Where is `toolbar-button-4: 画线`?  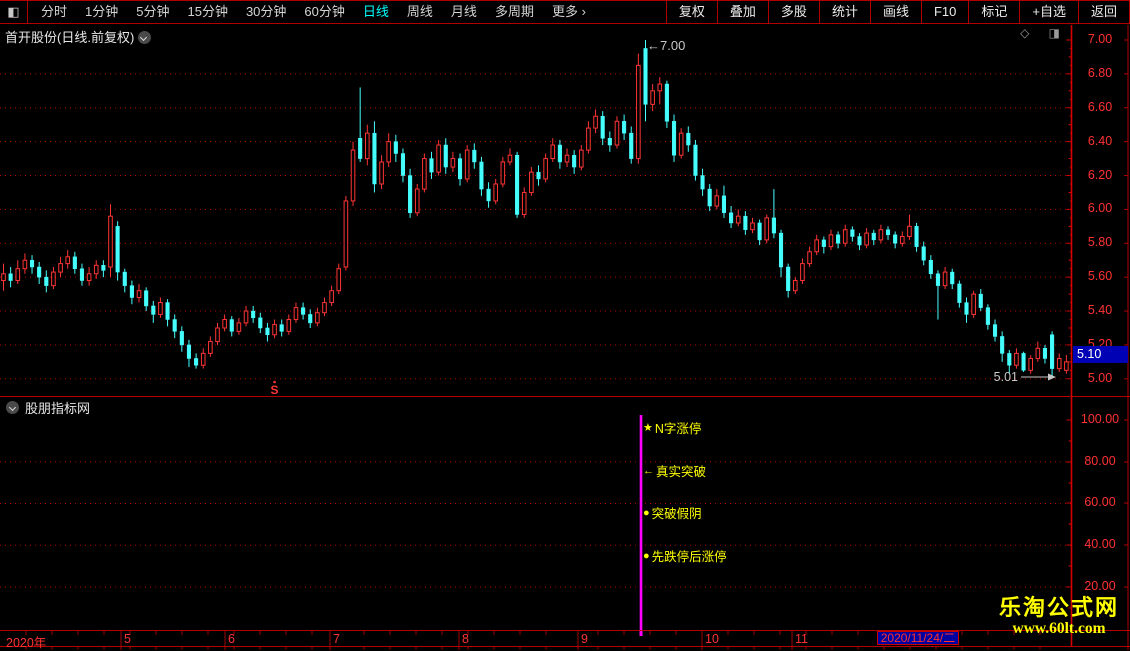
toolbar-button-4: 画线 is located at coordinates (895, 12).